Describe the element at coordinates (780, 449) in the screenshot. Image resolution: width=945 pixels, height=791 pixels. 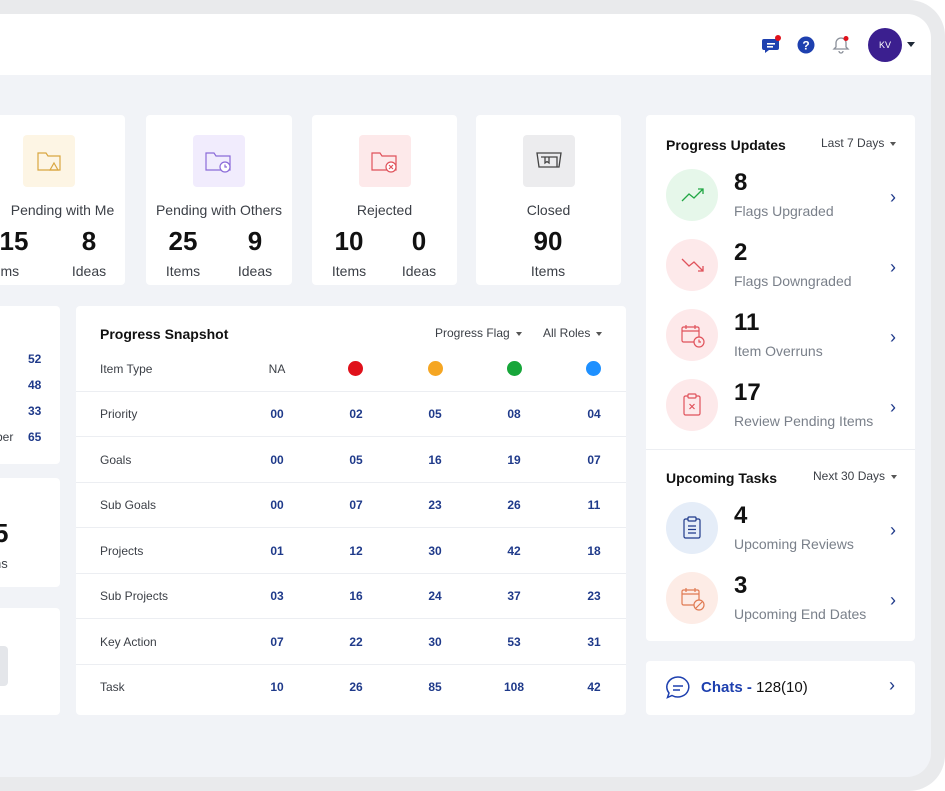
I see `divider` at that location.